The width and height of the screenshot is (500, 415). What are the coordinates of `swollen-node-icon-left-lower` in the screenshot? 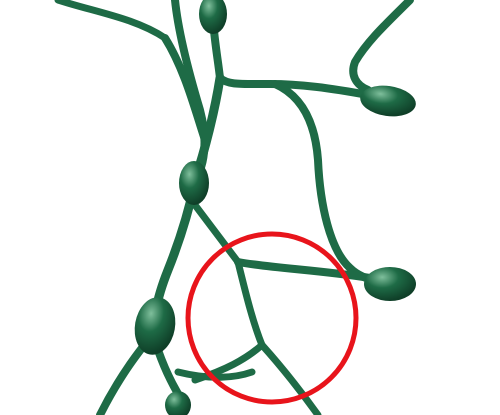 It's located at (155, 326).